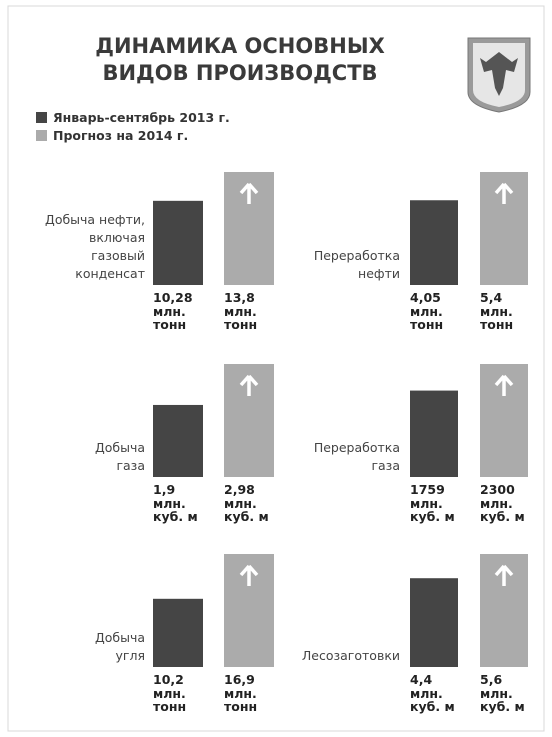 The image size is (552, 737). Describe the element at coordinates (491, 679) in the screenshot. I see `value-label: 5,6` at that location.